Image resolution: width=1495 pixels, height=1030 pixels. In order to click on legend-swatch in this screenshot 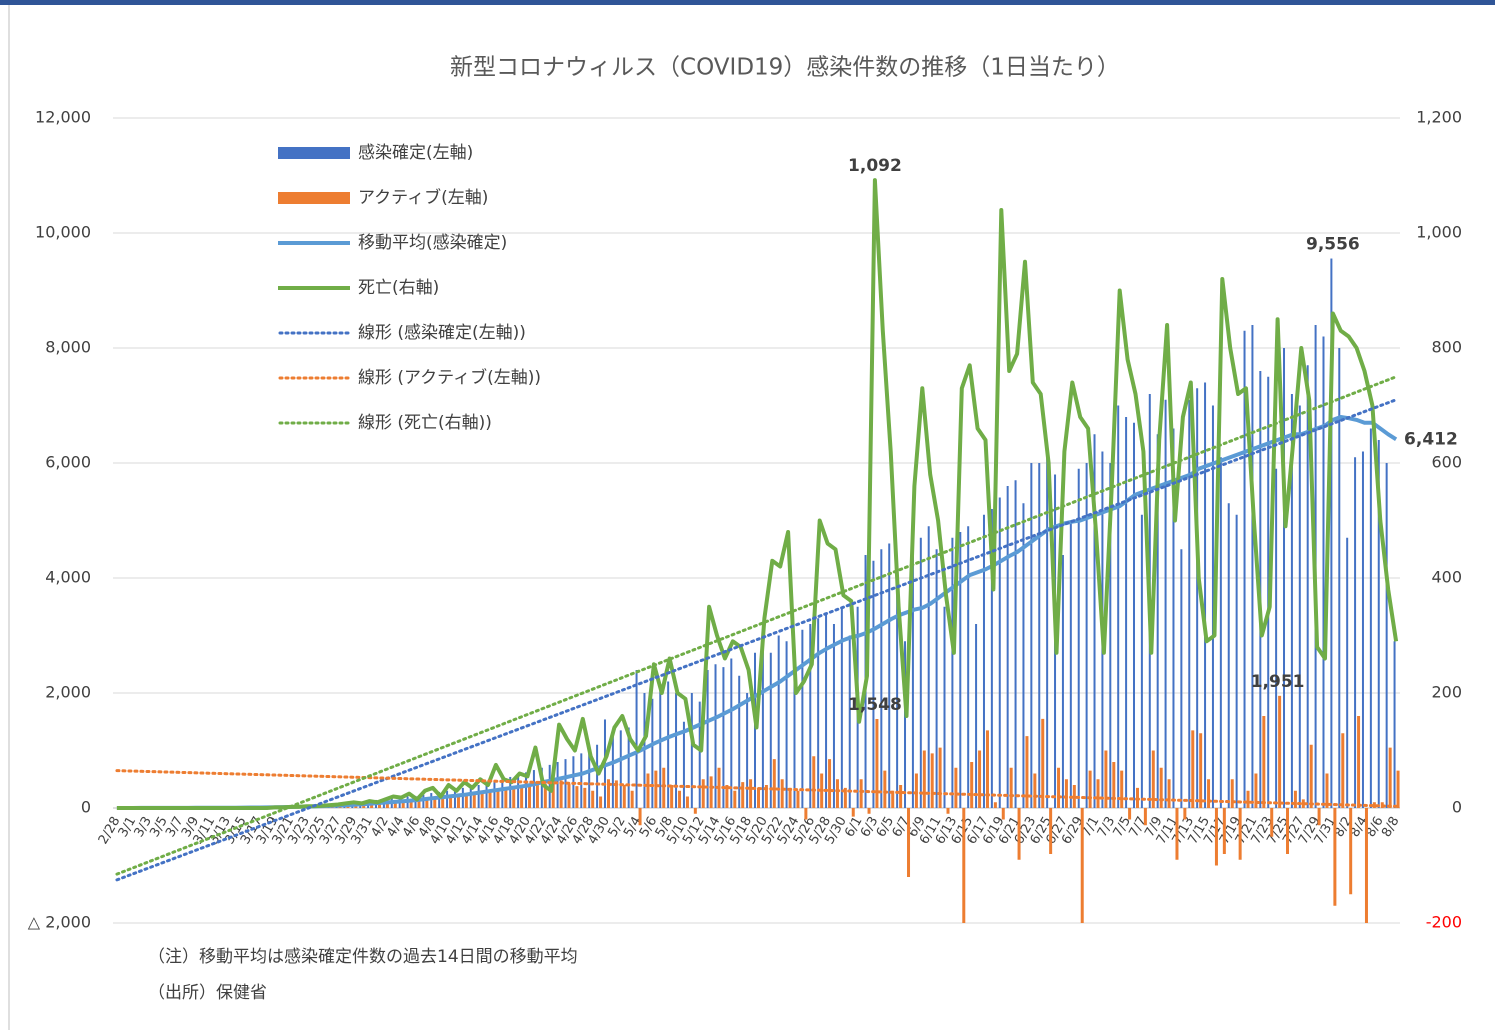, I will do `click(314, 198)`.